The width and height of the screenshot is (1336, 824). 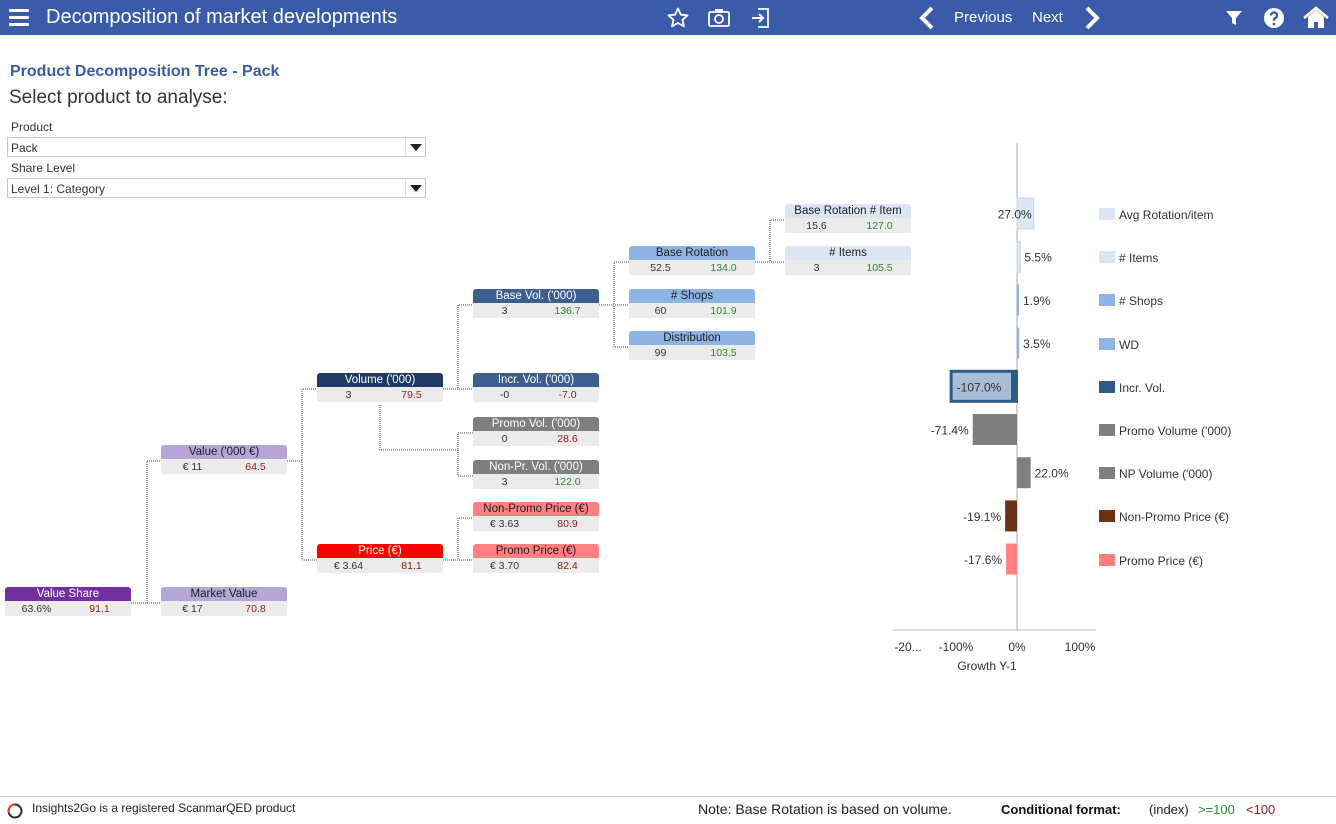 What do you see at coordinates (719, 18) in the screenshot?
I see `camera-icon` at bounding box center [719, 18].